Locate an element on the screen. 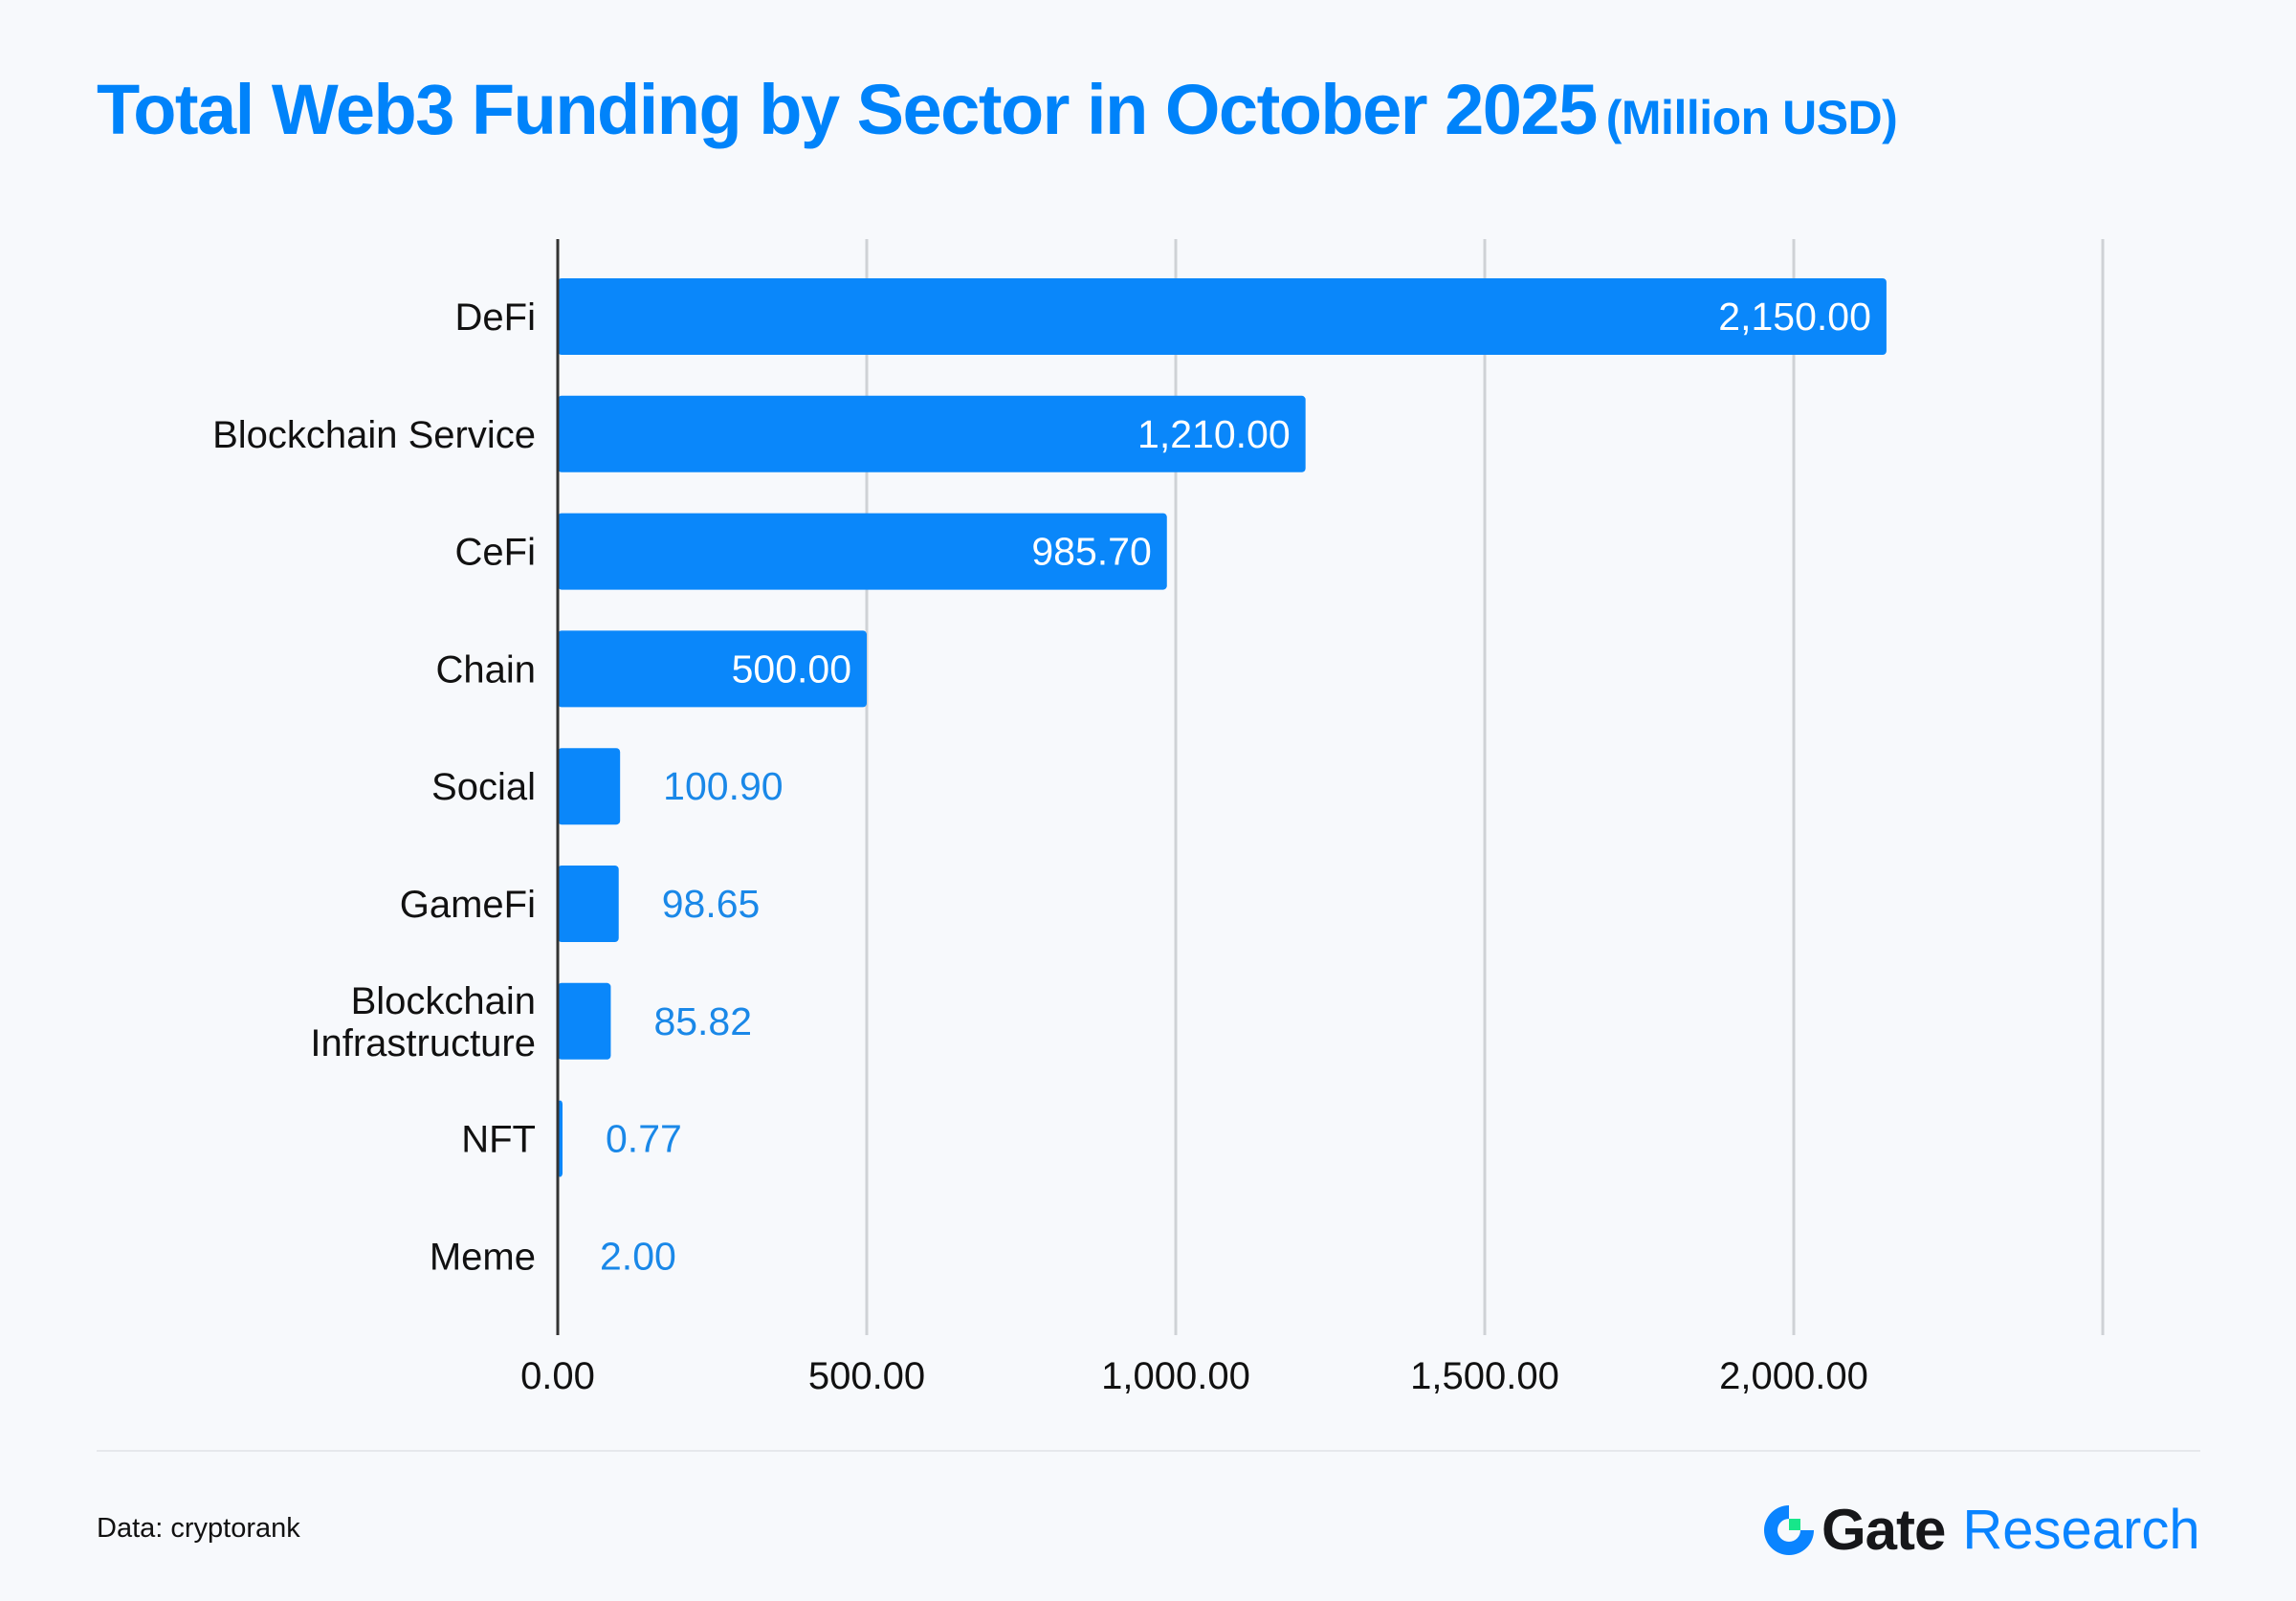 Image resolution: width=2296 pixels, height=1601 pixels. footer-divider is located at coordinates (1149, 1451).